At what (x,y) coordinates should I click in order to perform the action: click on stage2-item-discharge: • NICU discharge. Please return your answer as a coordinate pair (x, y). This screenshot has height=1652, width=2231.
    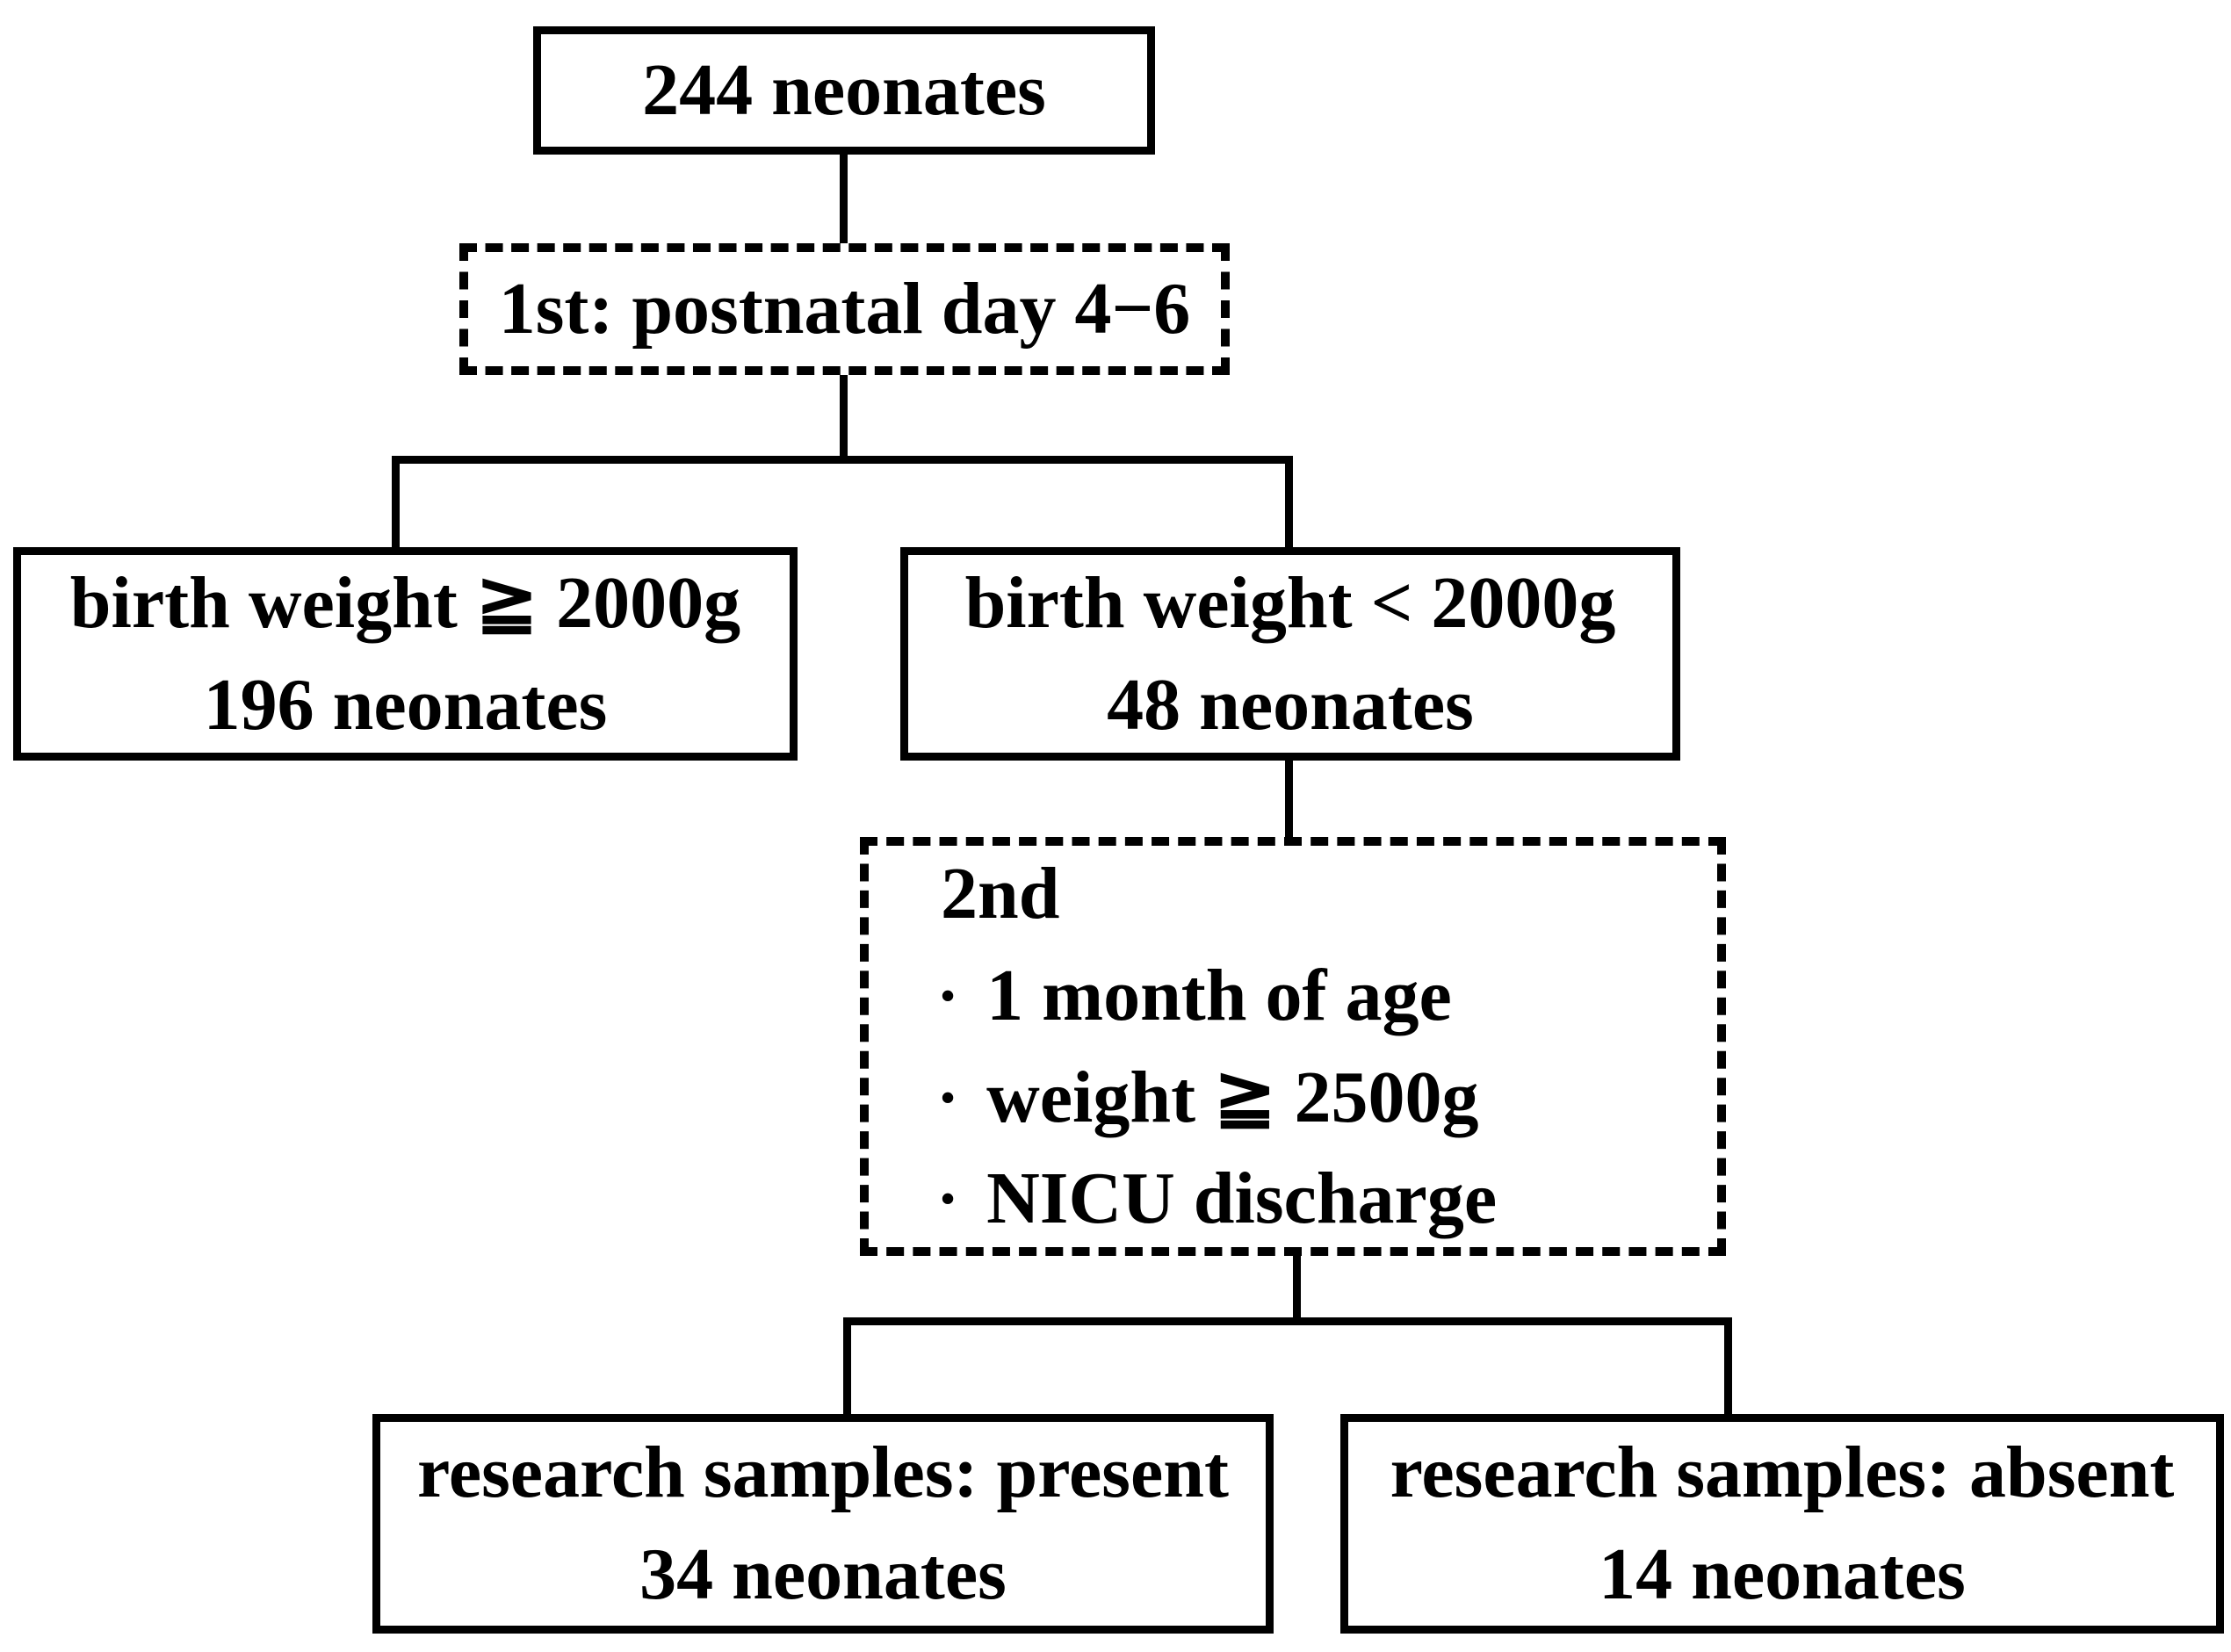
    Looking at the image, I should click on (1219, 1199).